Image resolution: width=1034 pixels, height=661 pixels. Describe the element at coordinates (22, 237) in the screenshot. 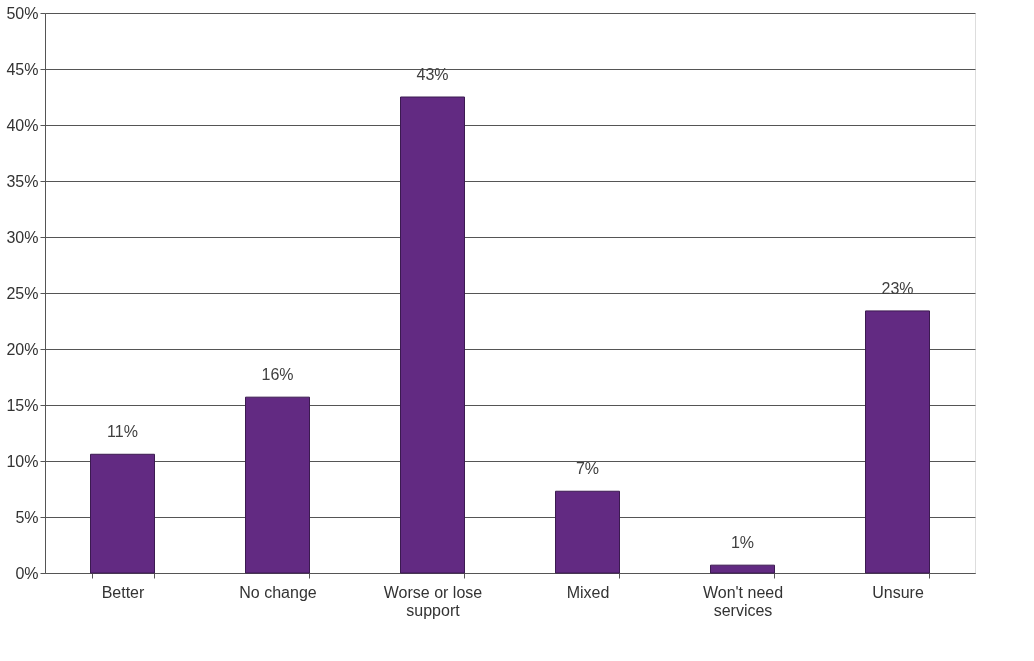

I see `y-tick-label: 30%` at that location.